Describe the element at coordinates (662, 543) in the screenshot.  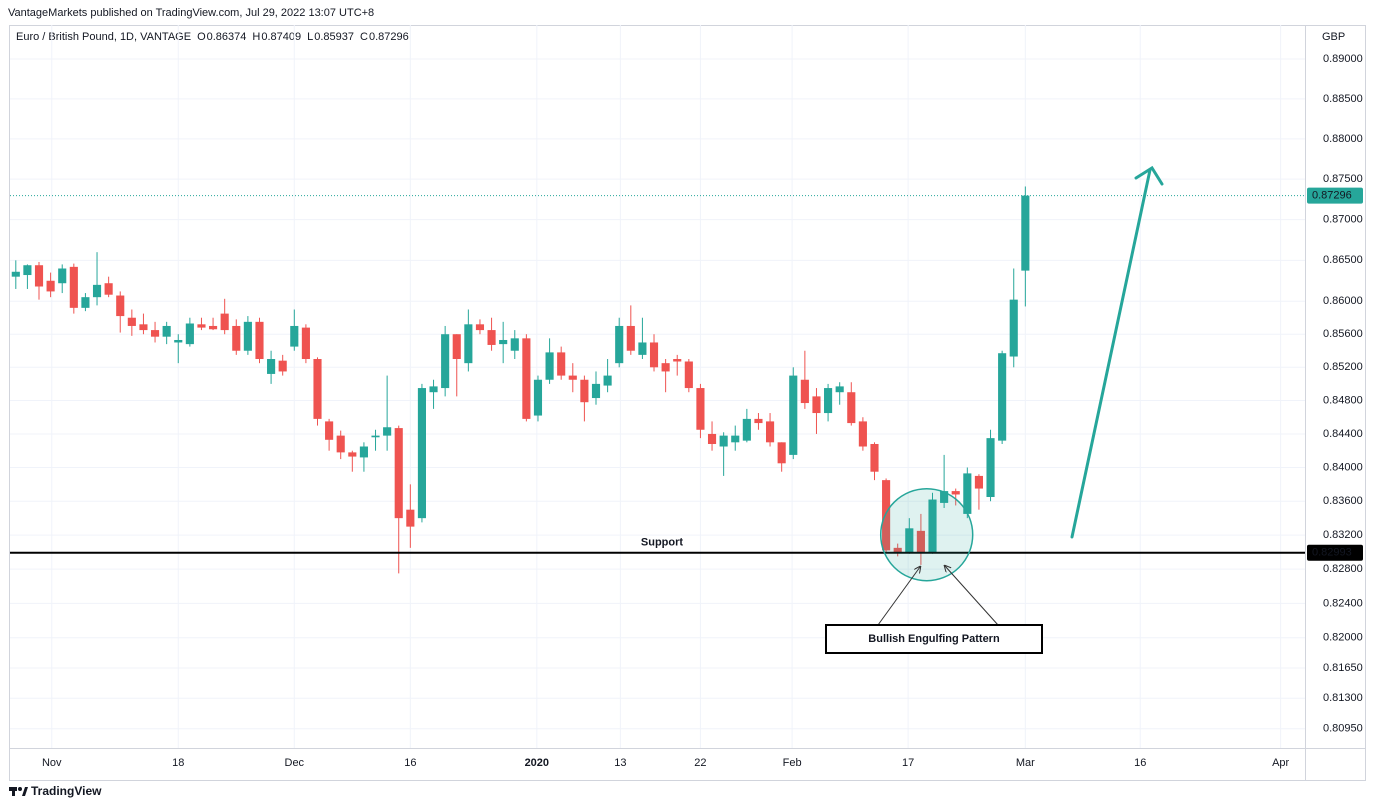
I see `support-label: Support` at that location.